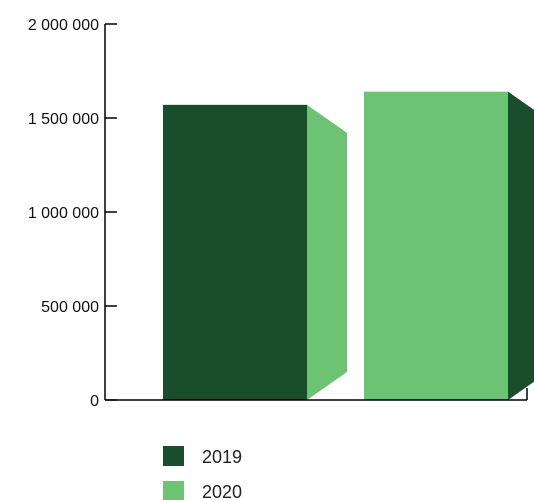  What do you see at coordinates (63, 25) in the screenshot?
I see `y-tick-label: 2 000 000` at bounding box center [63, 25].